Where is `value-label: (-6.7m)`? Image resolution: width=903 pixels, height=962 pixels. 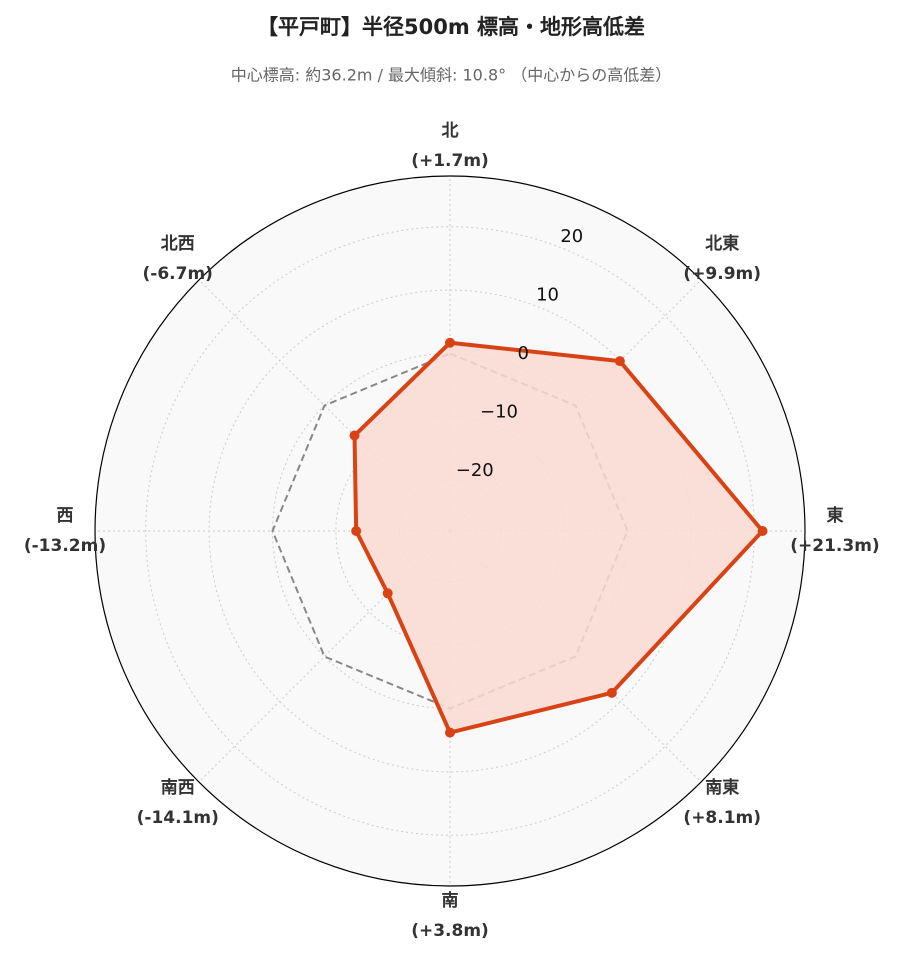 value-label: (-6.7m) is located at coordinates (178, 274).